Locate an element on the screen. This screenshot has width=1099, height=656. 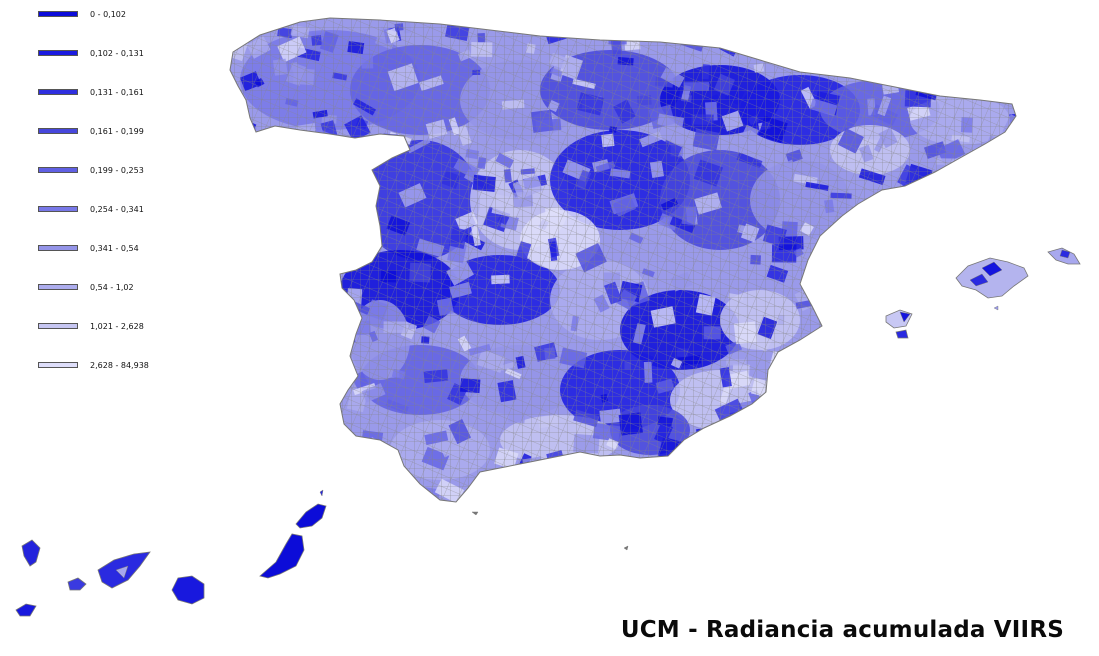
legend-label: 0,341 - 0,54 is located at coordinates (114, 248).